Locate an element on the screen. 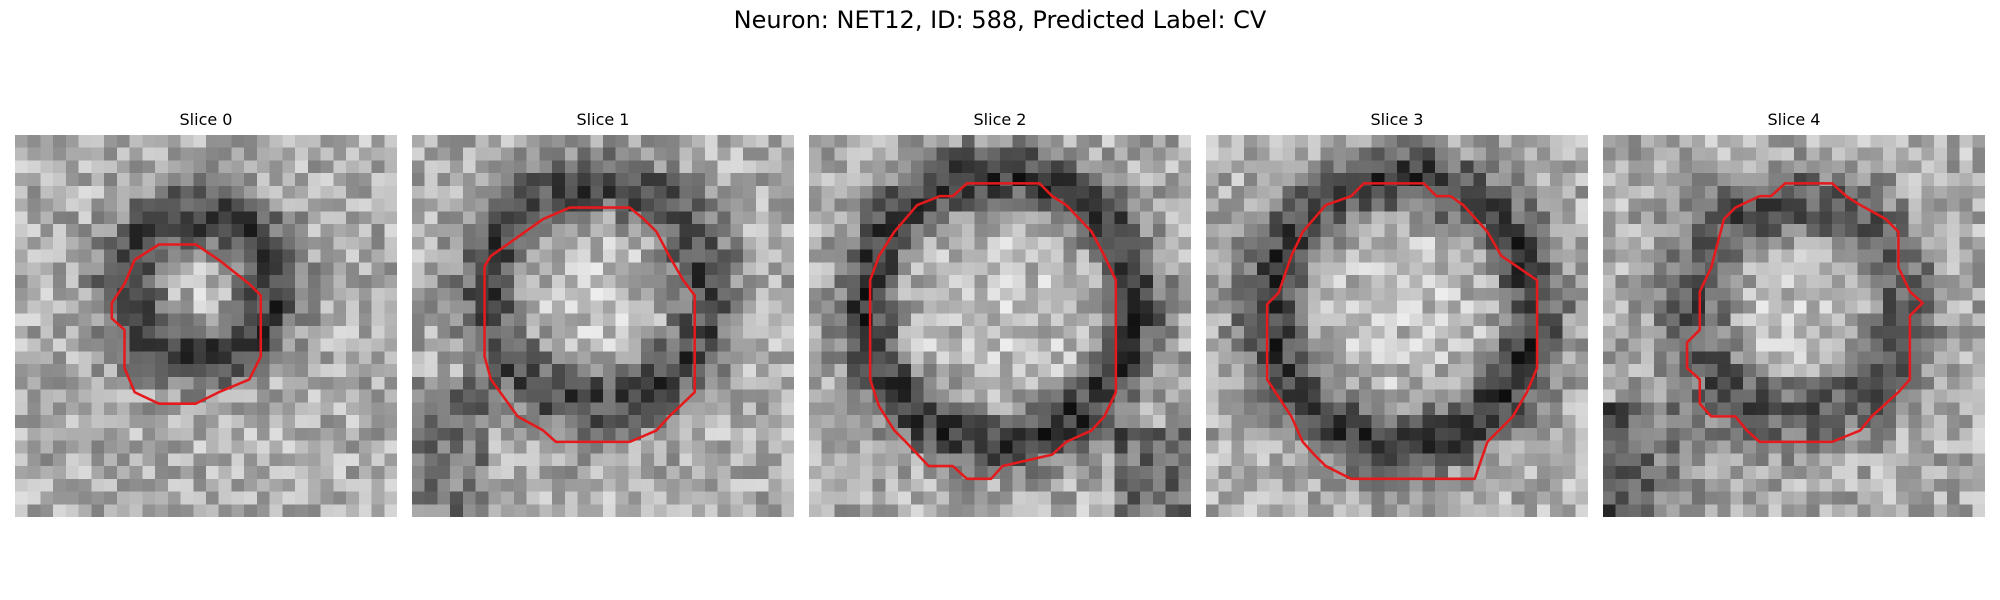 This screenshot has height=600, width=2000. slice-title-2: Slice 2 is located at coordinates (1000, 119).